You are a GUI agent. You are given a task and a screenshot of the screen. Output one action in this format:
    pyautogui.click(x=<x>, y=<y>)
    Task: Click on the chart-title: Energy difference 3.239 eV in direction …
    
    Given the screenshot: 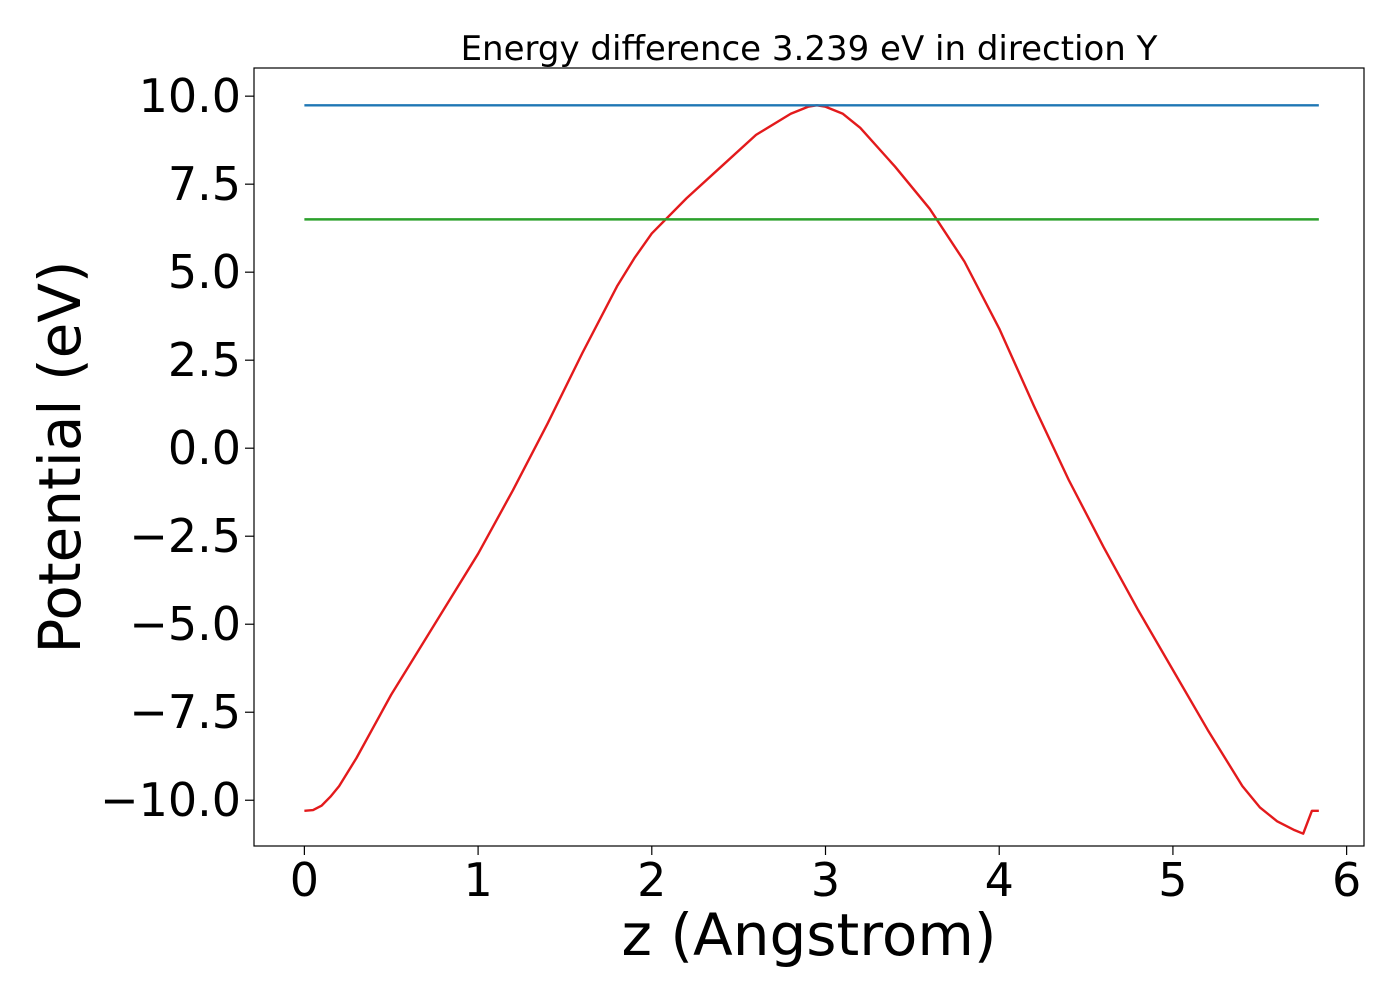 What is the action you would take?
    pyautogui.click(x=809, y=49)
    